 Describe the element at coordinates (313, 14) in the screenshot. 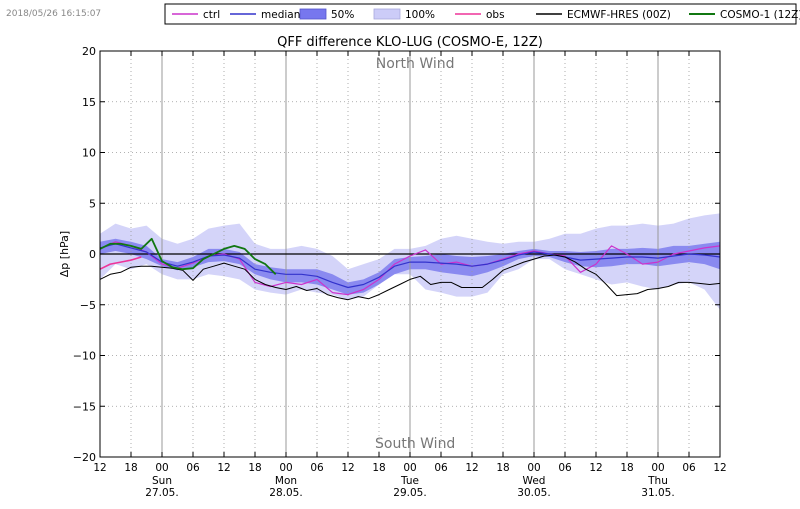

I see `legend-50-swatch` at that location.